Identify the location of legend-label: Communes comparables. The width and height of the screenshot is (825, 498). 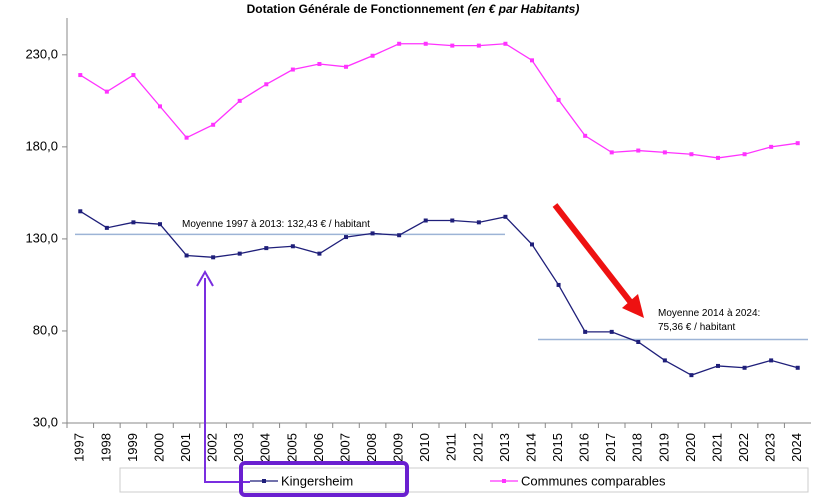
(593, 480).